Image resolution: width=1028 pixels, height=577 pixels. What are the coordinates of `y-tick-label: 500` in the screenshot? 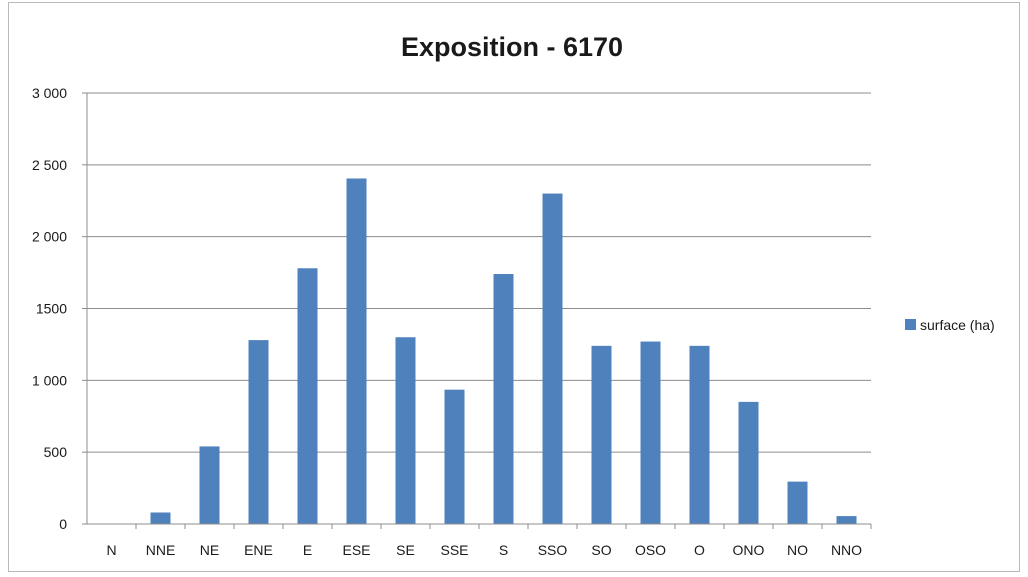 It's located at (56, 452).